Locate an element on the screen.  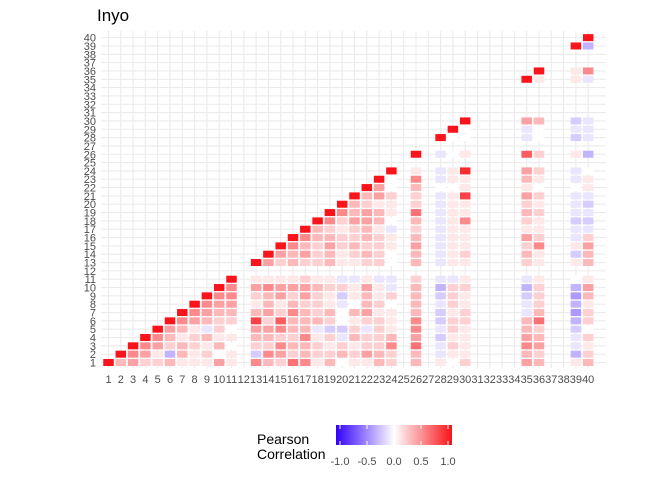
y-tick-label: 6 is located at coordinates (93, 322).